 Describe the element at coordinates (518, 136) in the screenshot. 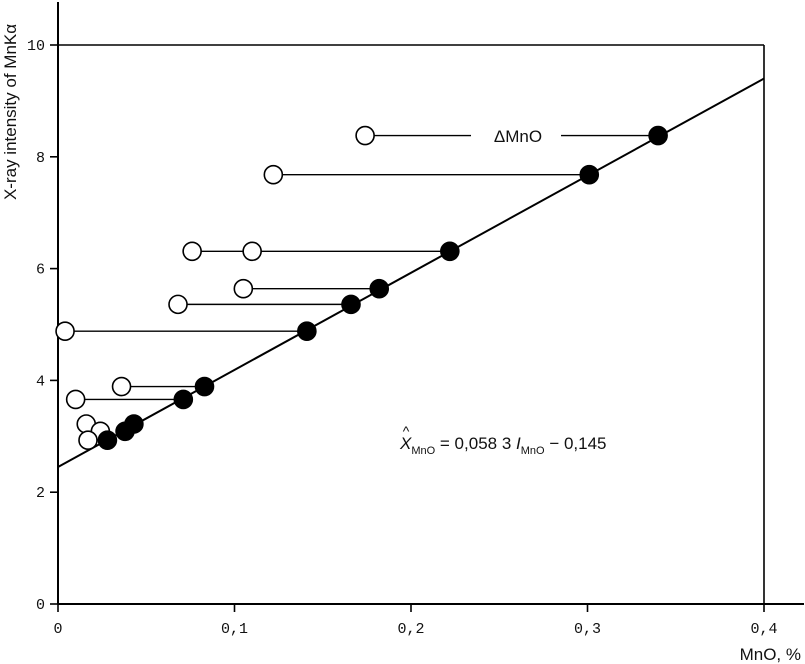

I see `delta-label: ΔMnO` at that location.